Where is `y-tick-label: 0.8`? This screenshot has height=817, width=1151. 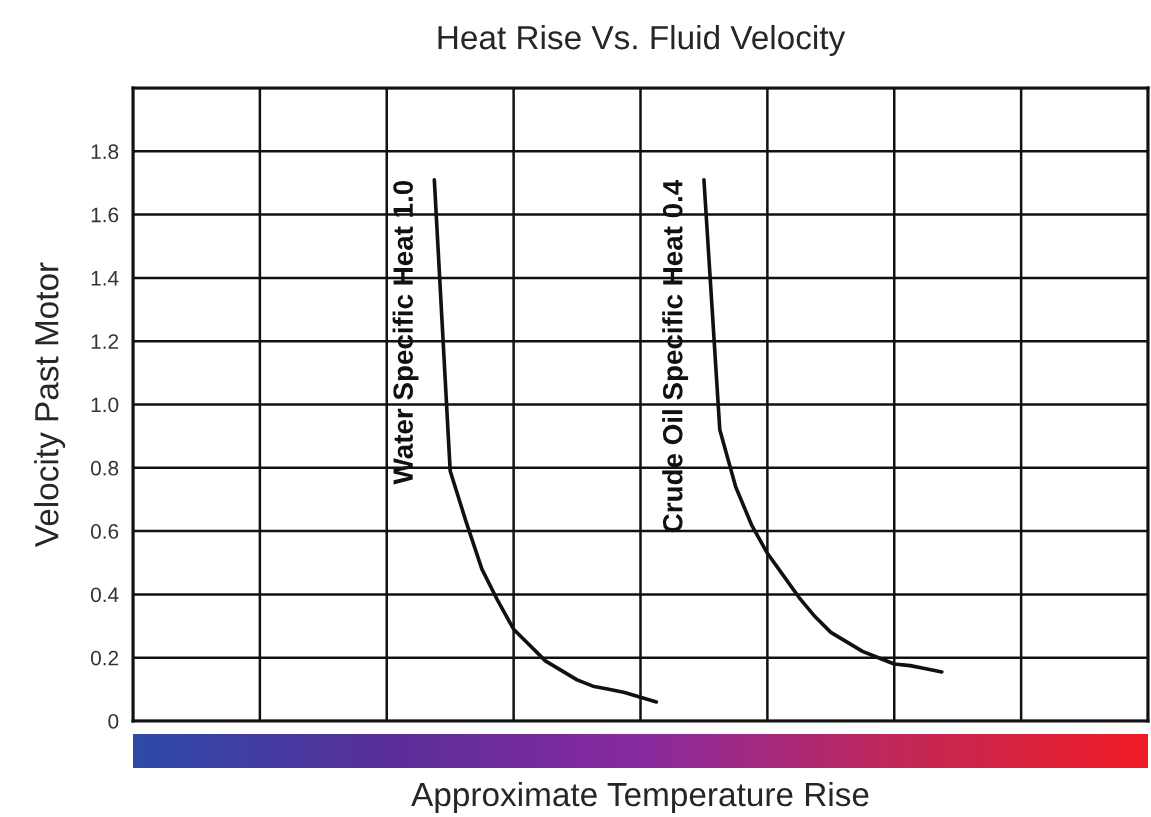
y-tick-label: 0.8 is located at coordinates (104, 468).